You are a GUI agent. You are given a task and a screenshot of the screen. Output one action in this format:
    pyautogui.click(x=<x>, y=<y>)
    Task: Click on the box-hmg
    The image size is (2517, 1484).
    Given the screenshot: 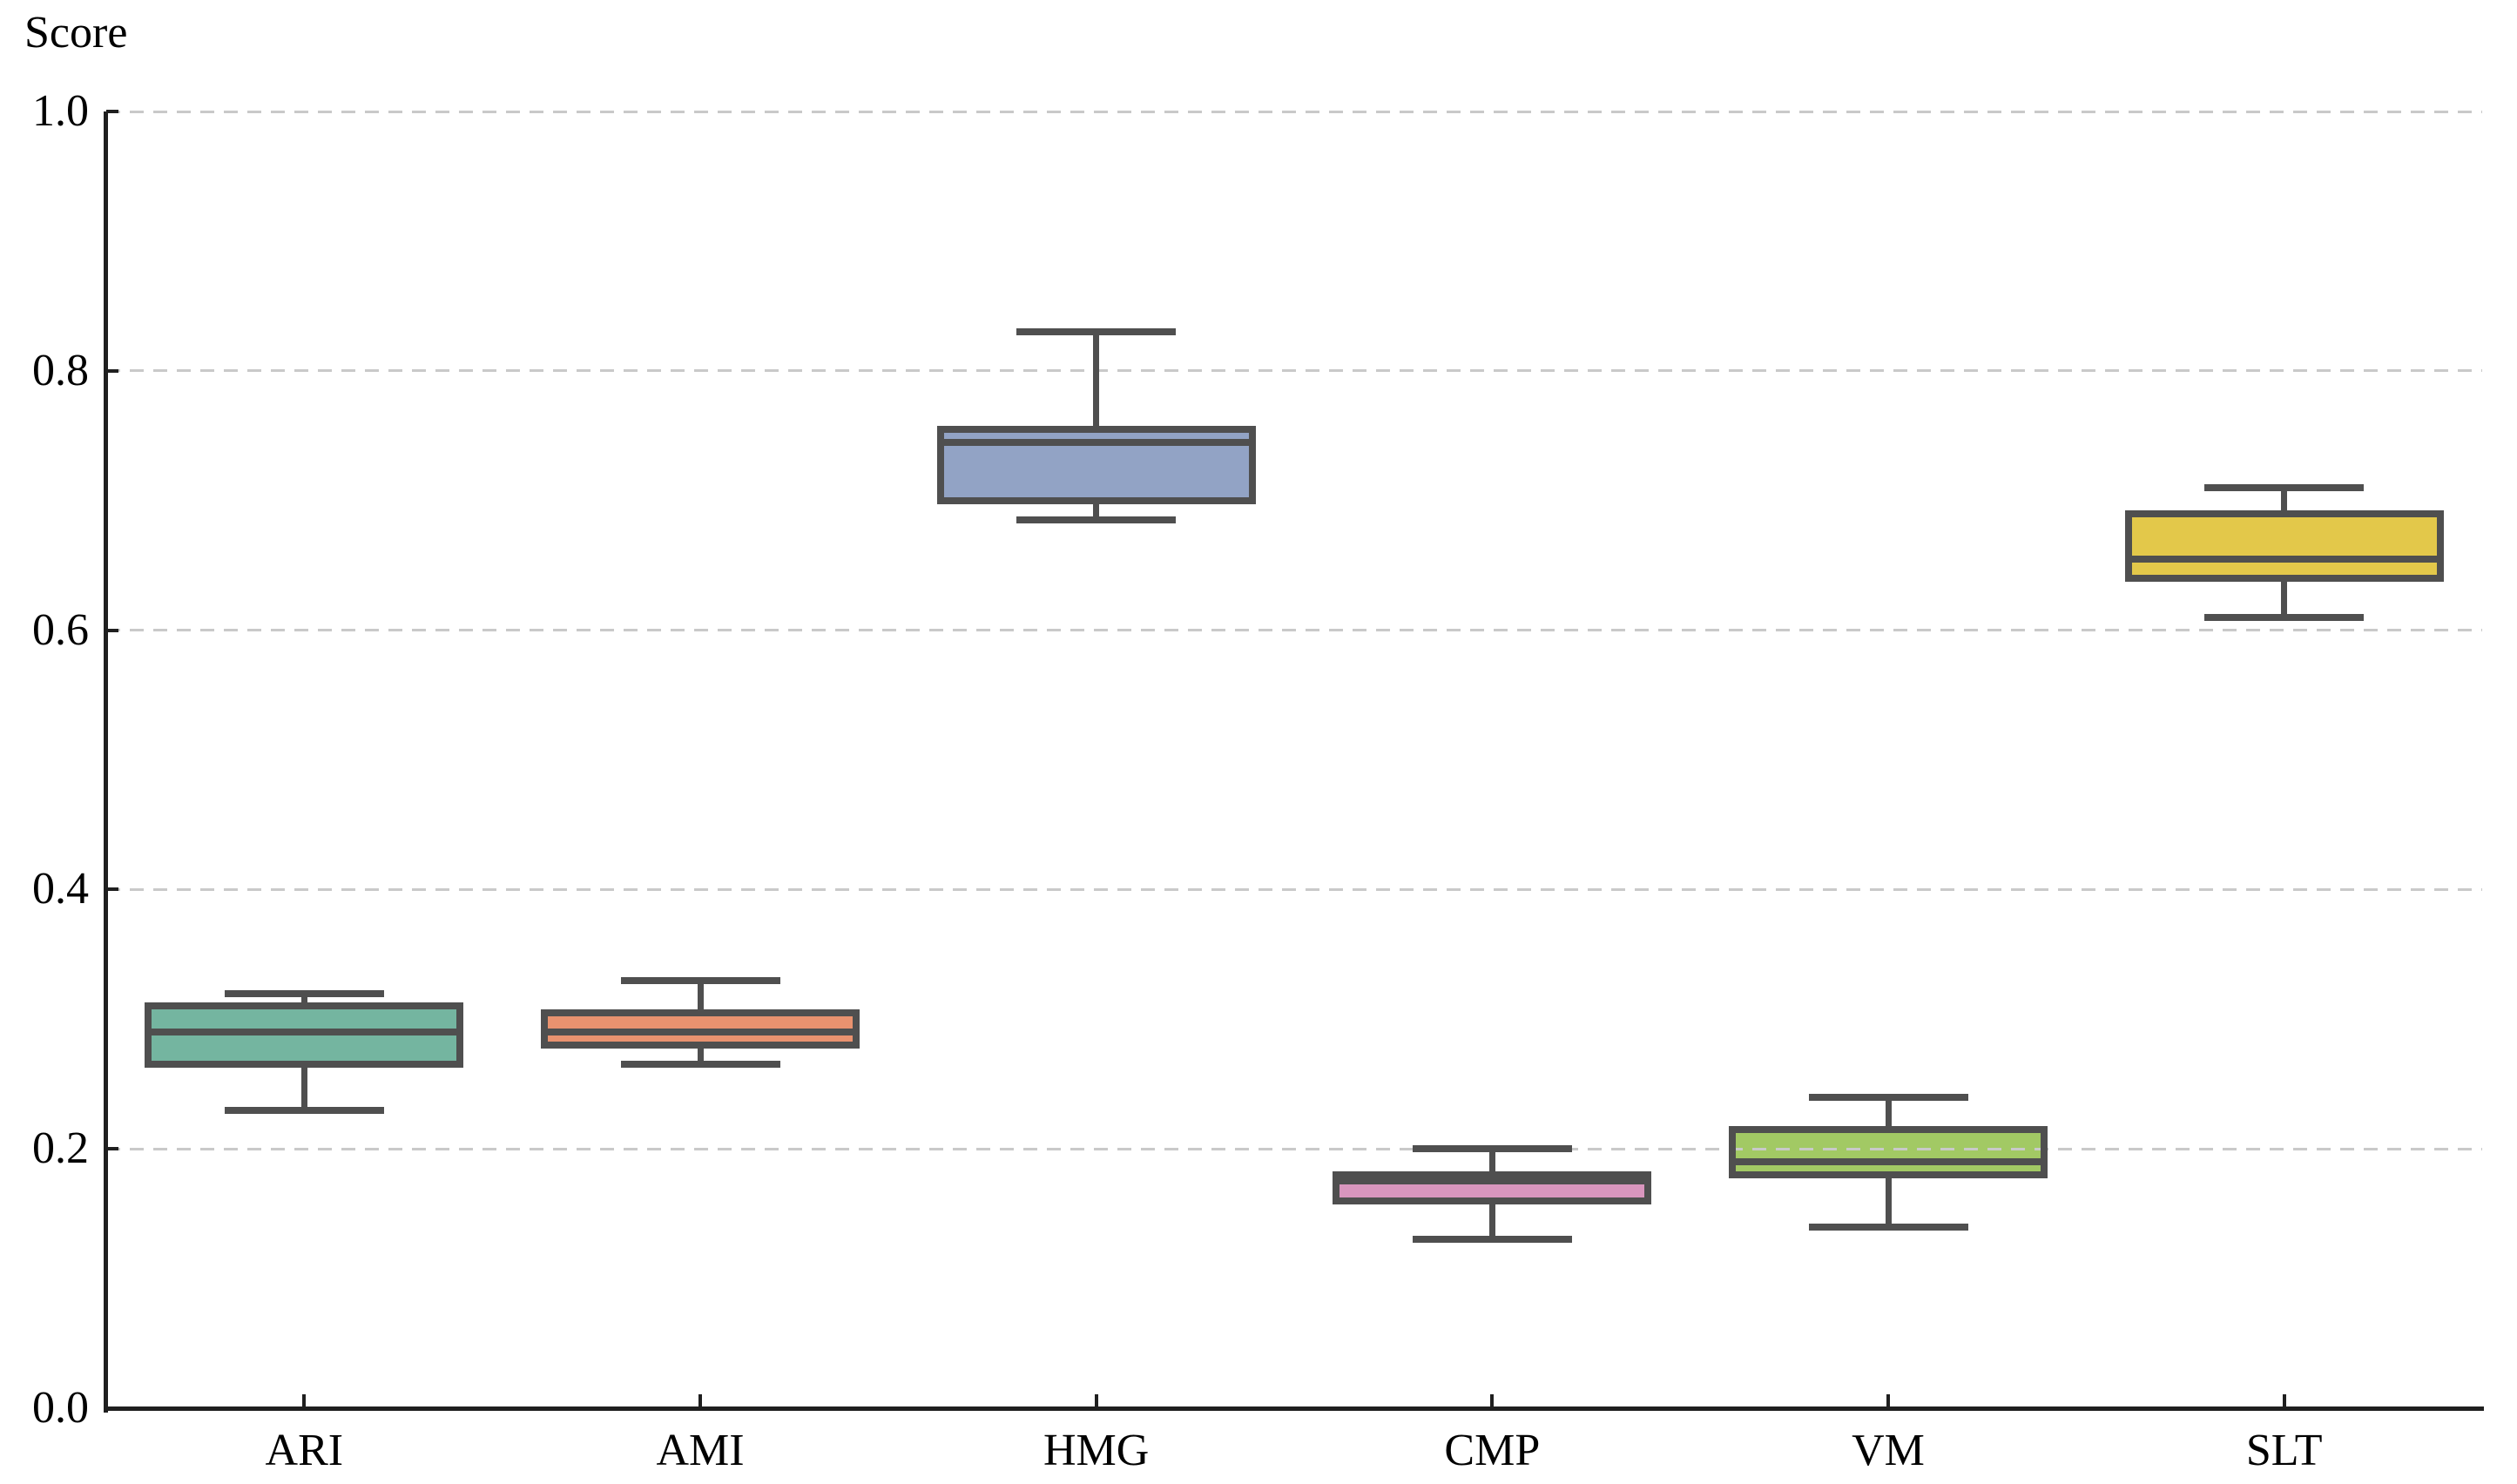 What is the action you would take?
    pyautogui.click(x=1096, y=464)
    